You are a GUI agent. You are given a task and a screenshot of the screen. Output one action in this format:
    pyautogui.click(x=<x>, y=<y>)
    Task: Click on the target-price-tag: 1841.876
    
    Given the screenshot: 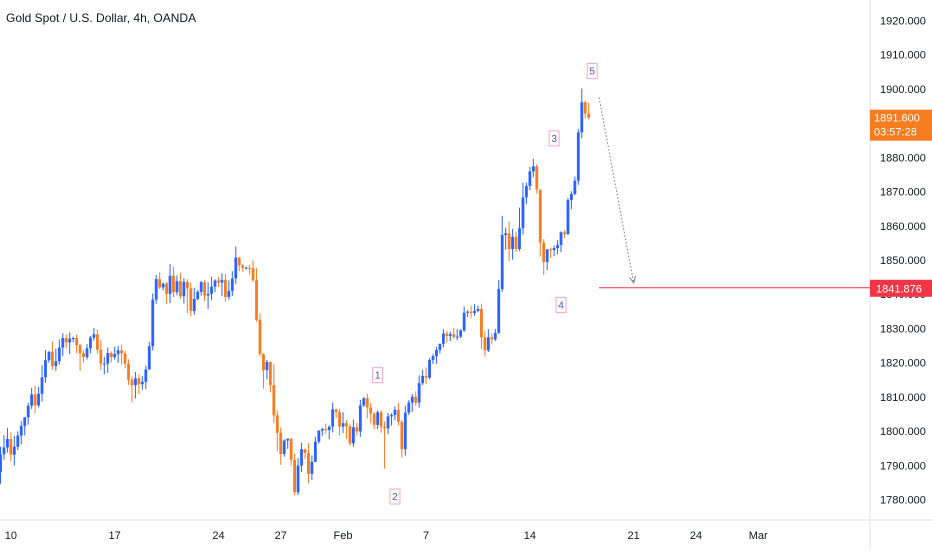 What is the action you would take?
    pyautogui.click(x=901, y=288)
    